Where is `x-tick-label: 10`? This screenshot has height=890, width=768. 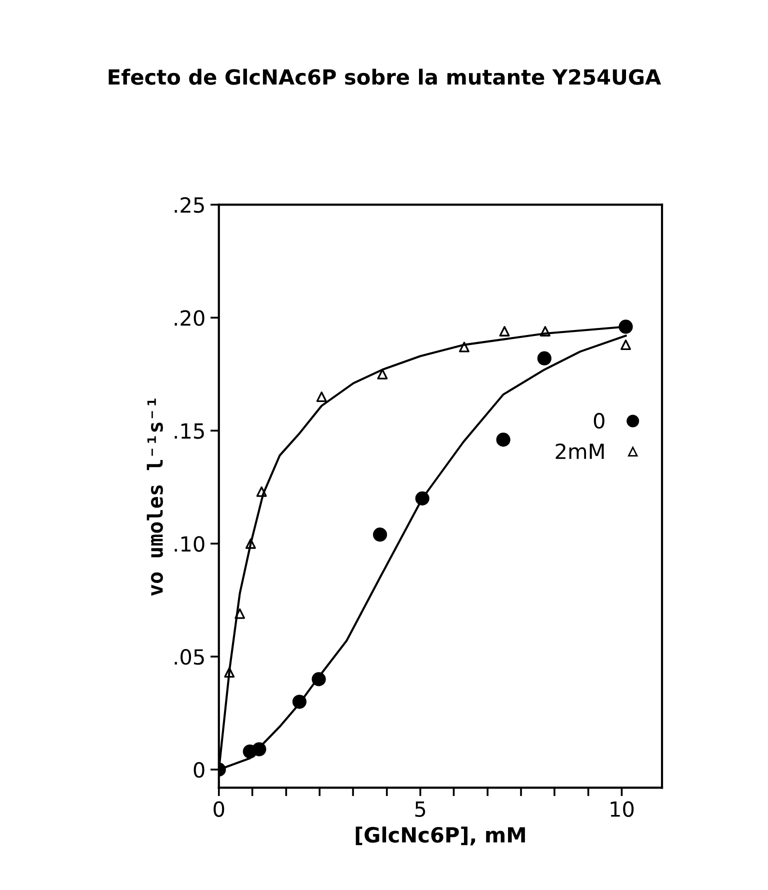
x-tick-label: 10 is located at coordinates (622, 809).